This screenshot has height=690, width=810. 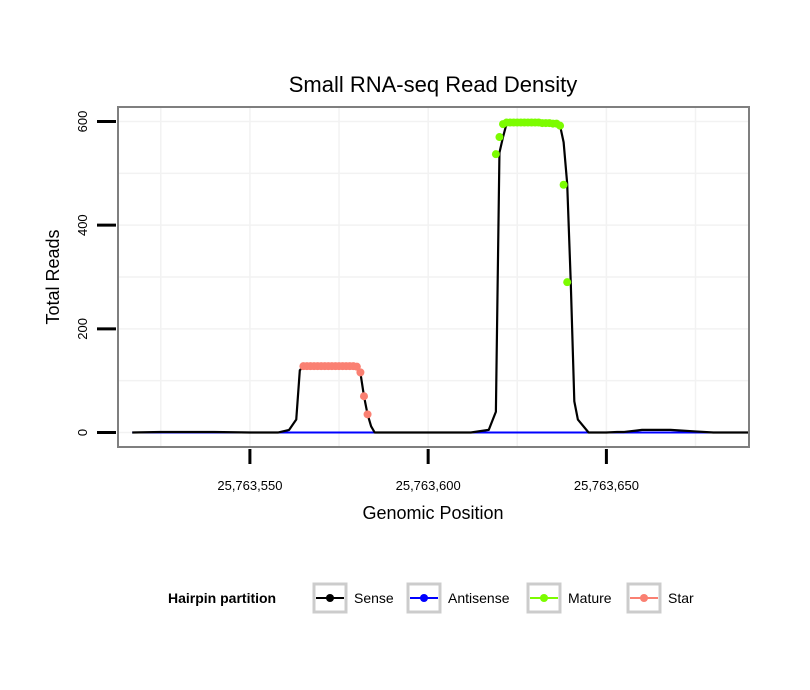 What do you see at coordinates (335, 390) in the screenshot?
I see `star-series` at bounding box center [335, 390].